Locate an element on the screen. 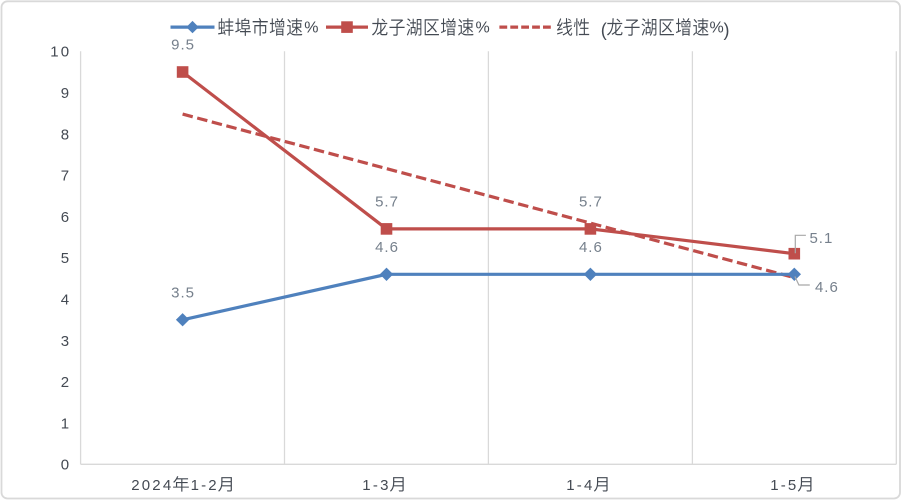 The image size is (903, 504). svg-text: 4 is located at coordinates (65, 300).